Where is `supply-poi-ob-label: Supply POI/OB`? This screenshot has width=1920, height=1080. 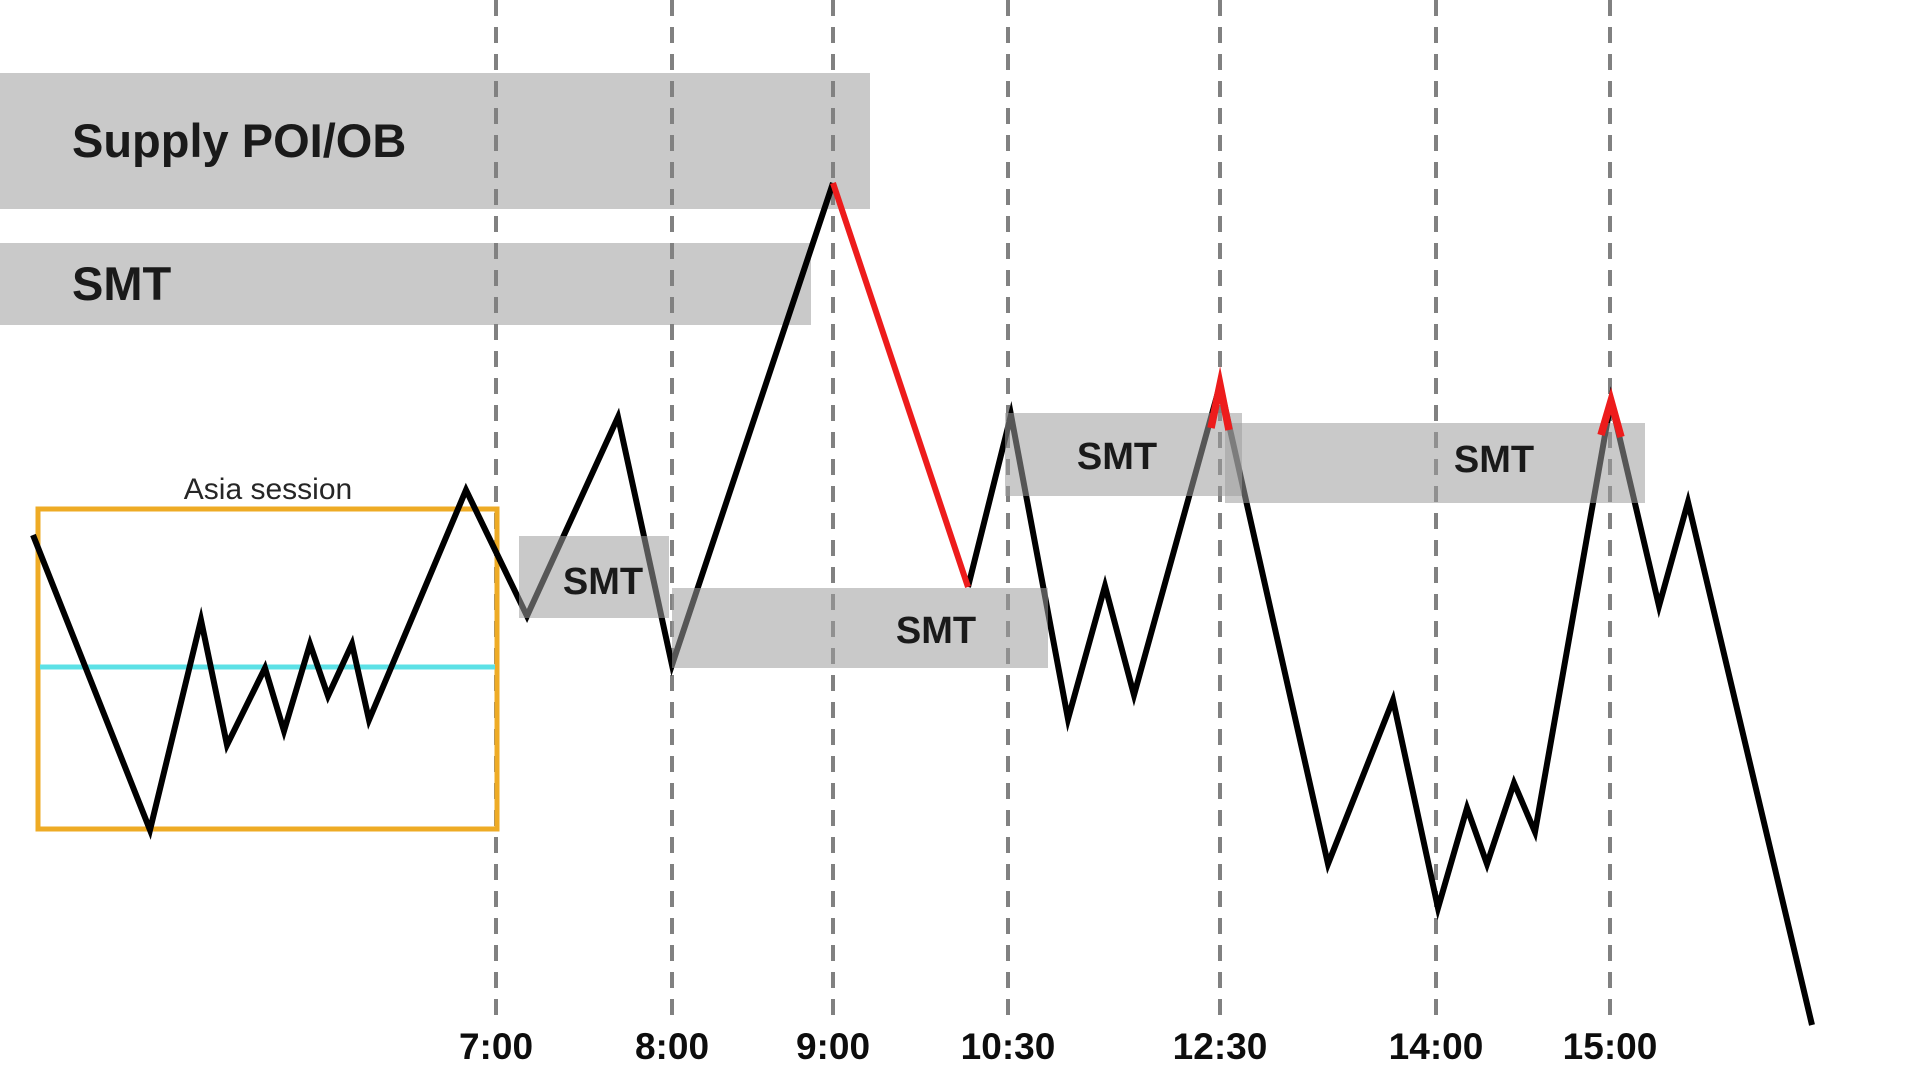
supply-poi-ob-label: Supply POI/OB is located at coordinates (239, 140).